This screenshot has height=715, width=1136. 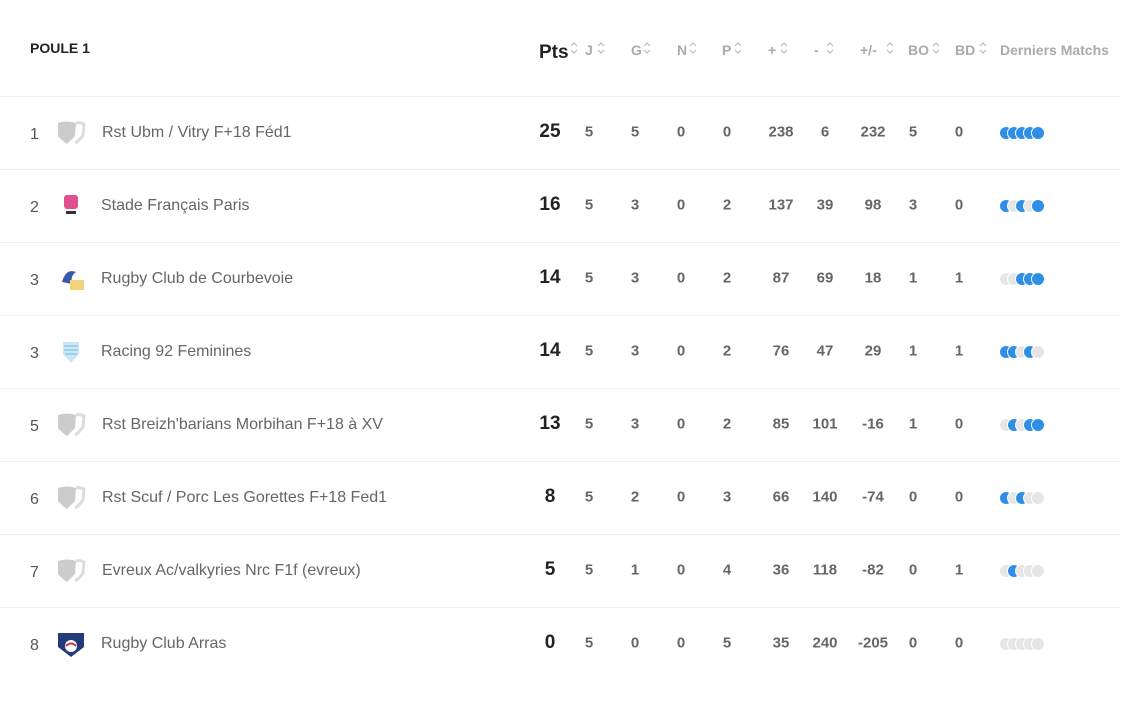 What do you see at coordinates (197, 278) in the screenshot?
I see `team-name: Rugby Club de Courbevoie` at bounding box center [197, 278].